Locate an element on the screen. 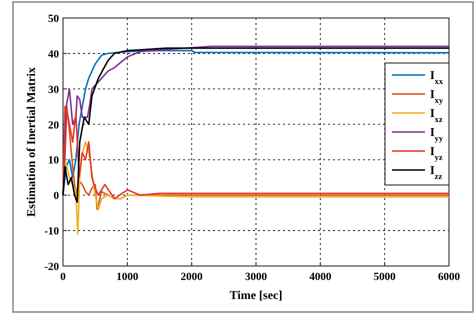  y-tick-label: -10 is located at coordinates (52, 232).